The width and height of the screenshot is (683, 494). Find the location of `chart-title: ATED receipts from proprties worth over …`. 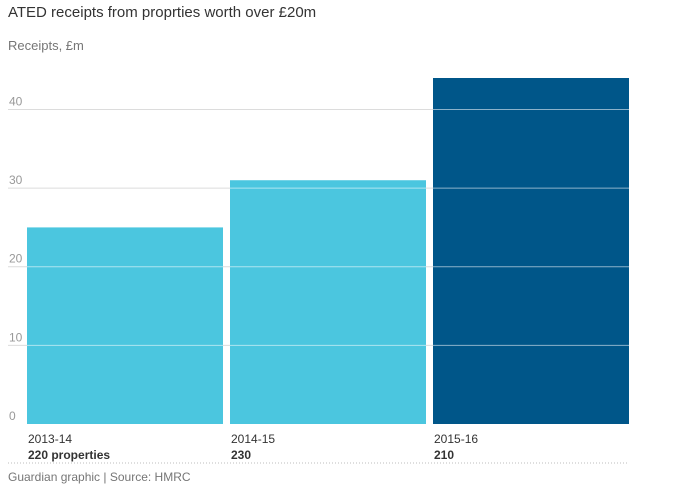

chart-title: ATED receipts from proprties worth over … is located at coordinates (162, 12).